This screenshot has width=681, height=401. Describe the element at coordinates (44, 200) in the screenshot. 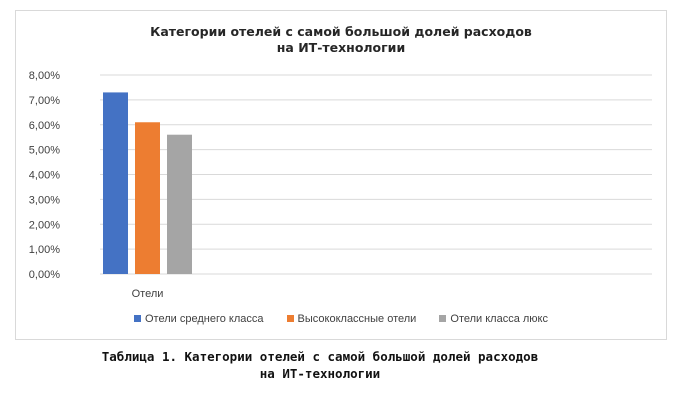

I see `y-tick-label-3: 3,00%` at that location.